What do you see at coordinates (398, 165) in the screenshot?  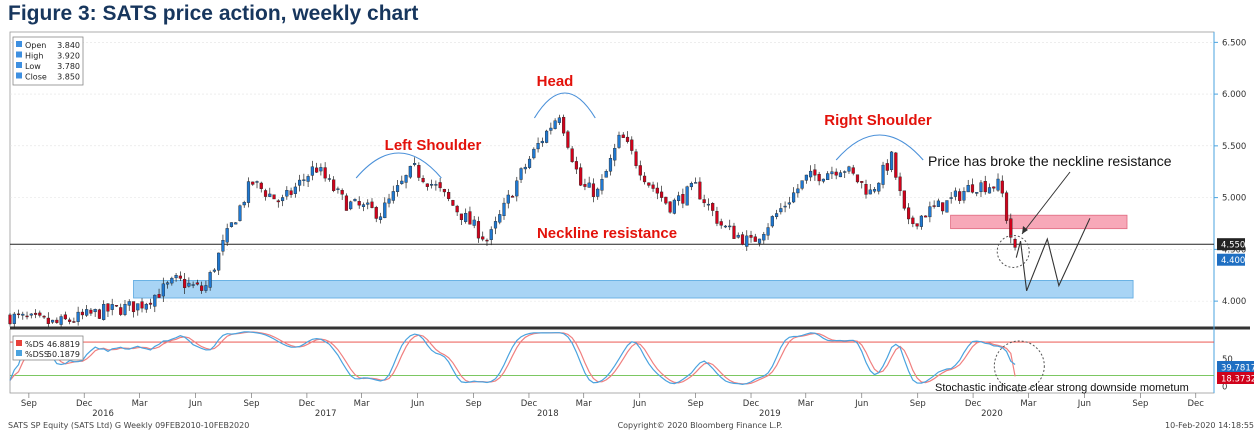 I see `left-shoulder-arc` at bounding box center [398, 165].